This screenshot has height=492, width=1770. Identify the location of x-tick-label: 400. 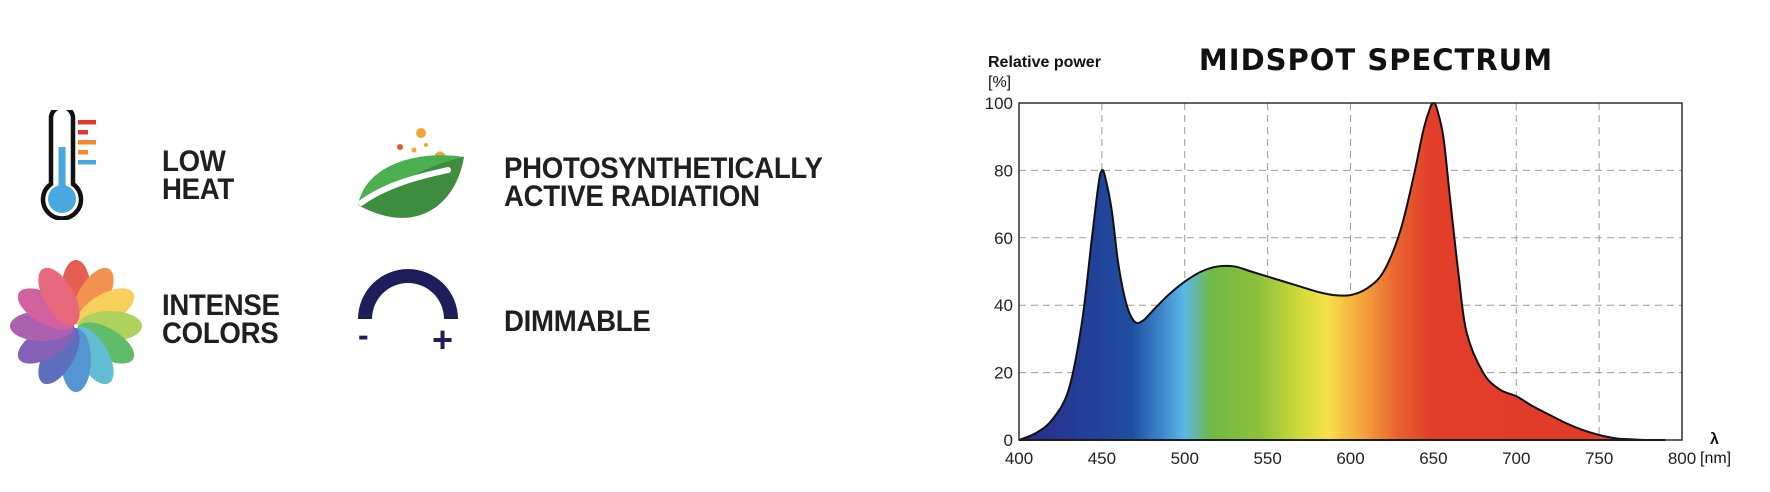
(1019, 458).